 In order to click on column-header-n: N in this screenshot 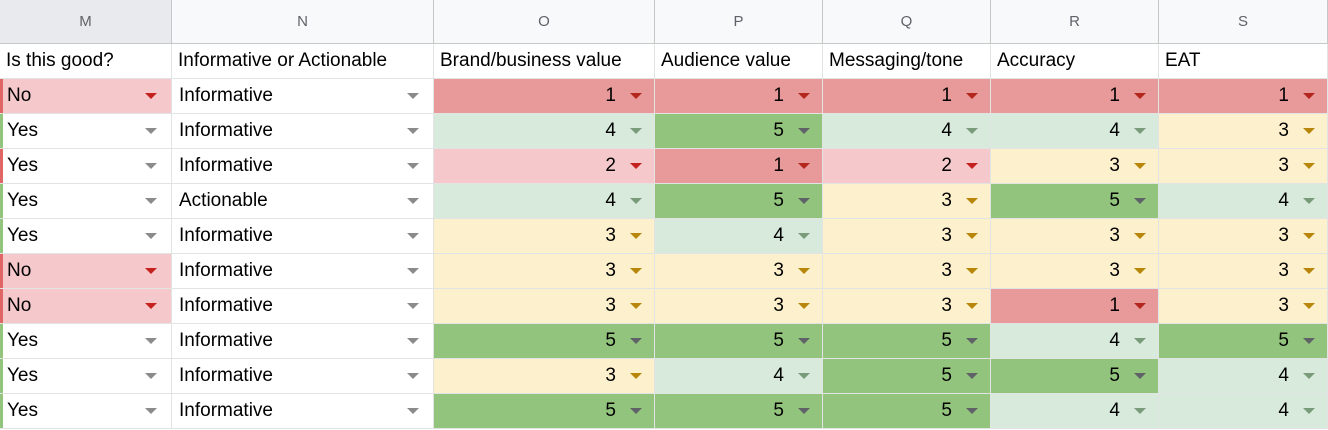, I will do `click(303, 22)`.